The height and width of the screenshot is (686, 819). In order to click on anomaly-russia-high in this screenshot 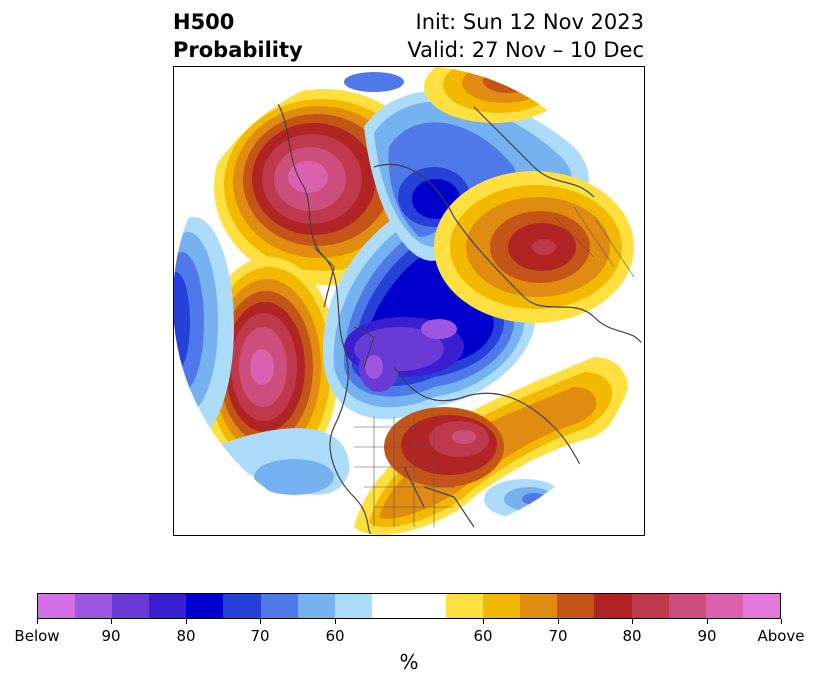, I will do `click(534, 247)`.